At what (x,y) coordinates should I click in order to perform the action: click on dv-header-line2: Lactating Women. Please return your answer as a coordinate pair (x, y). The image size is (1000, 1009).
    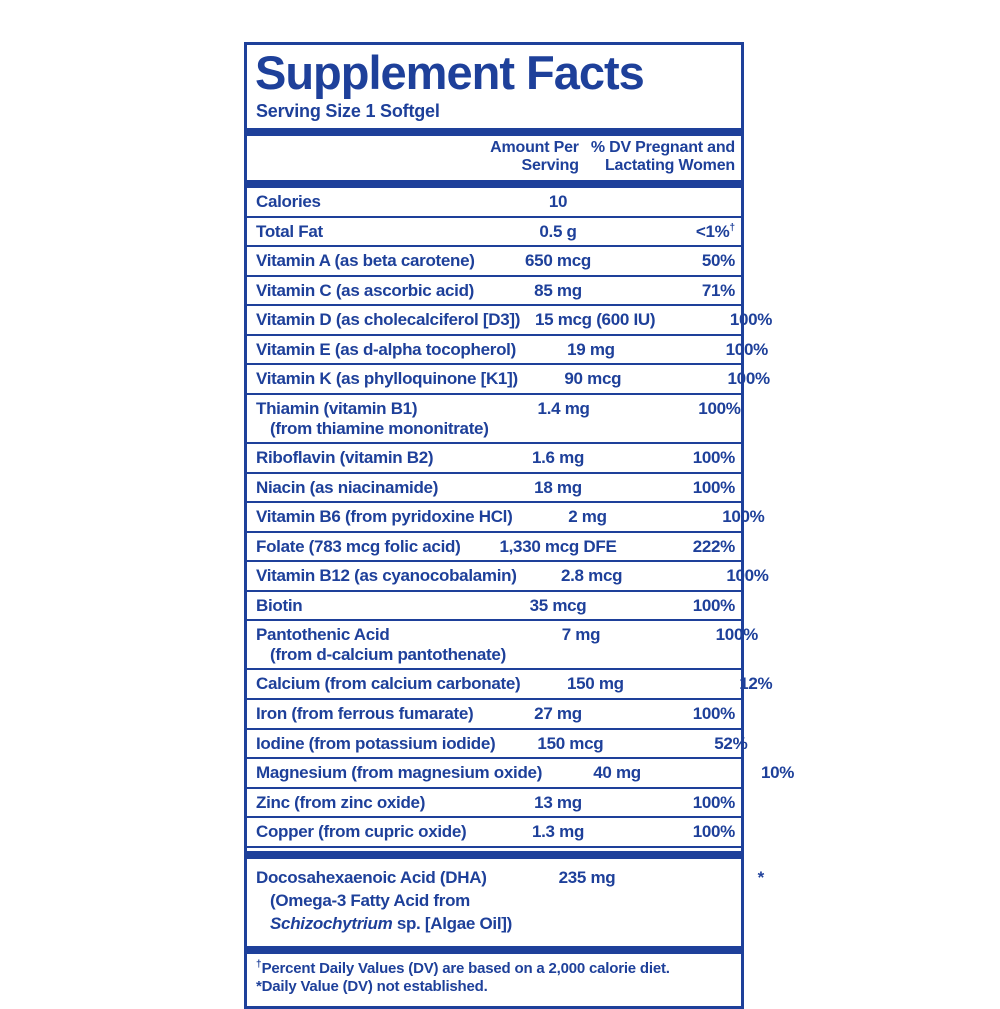
    Looking at the image, I should click on (669, 166).